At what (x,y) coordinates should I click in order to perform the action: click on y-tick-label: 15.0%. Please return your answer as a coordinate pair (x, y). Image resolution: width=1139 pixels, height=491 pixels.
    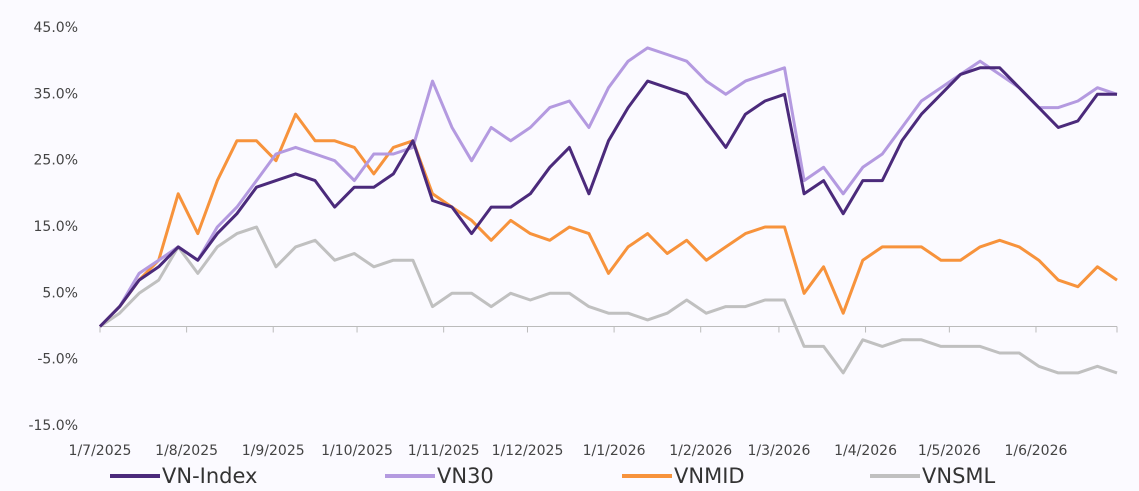
    Looking at the image, I should click on (56, 227).